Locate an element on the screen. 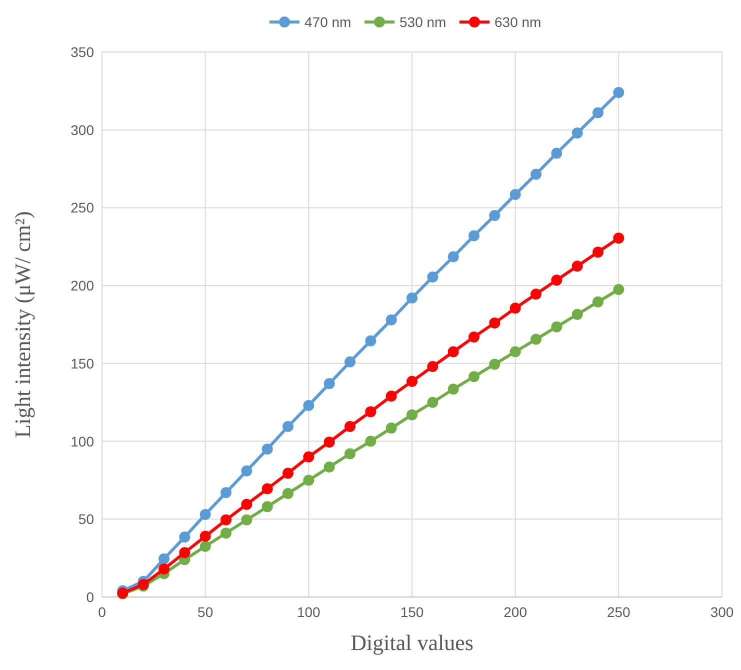 The image size is (741, 670). x-tick-label: 150 is located at coordinates (412, 612).